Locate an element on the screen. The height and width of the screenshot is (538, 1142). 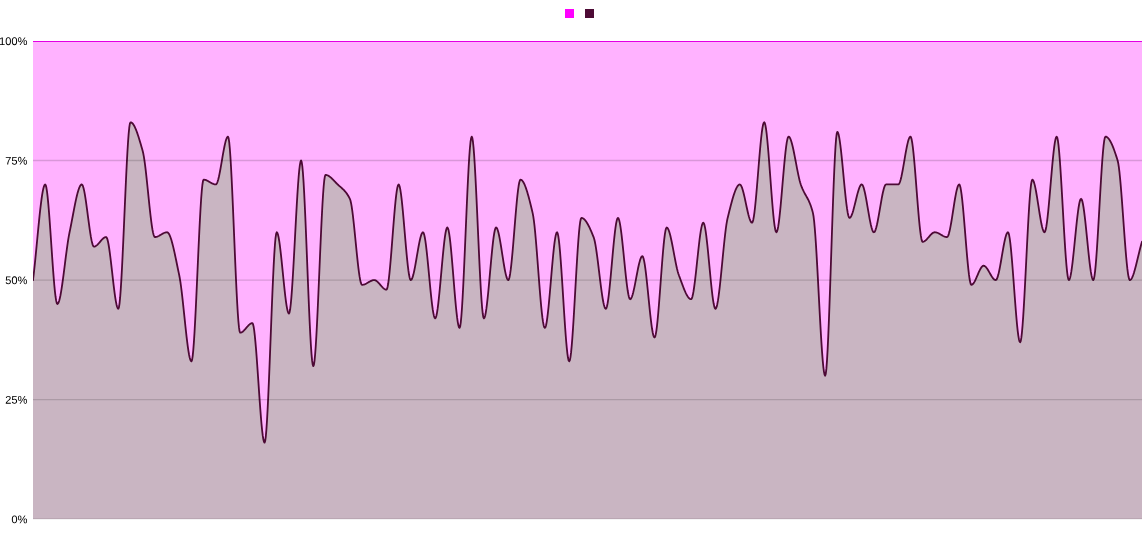
y-tick-label: 50% is located at coordinates (16, 280).